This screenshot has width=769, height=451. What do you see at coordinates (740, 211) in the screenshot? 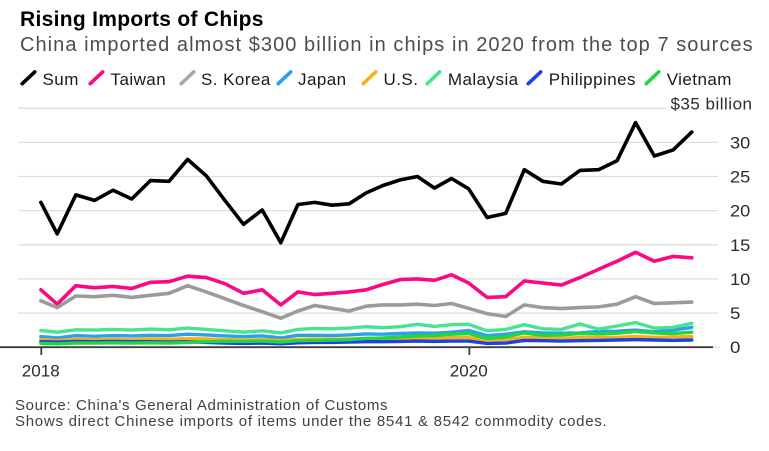
I see `svg-text: 20` at bounding box center [740, 211].